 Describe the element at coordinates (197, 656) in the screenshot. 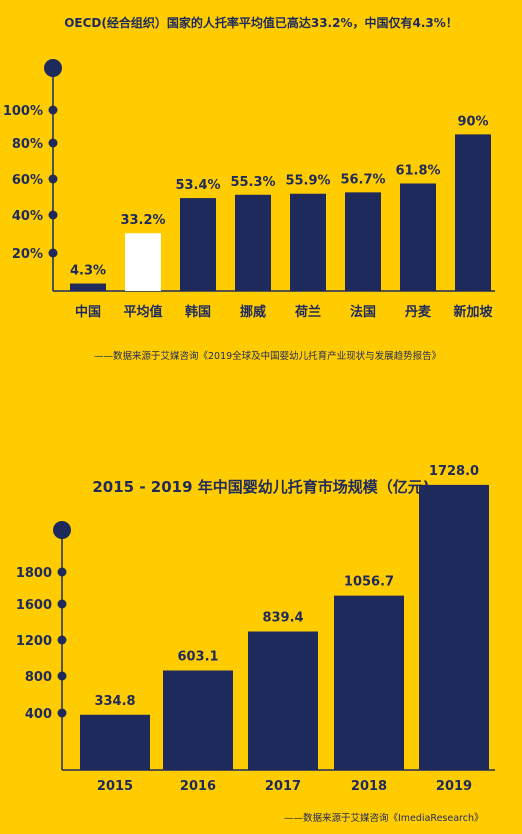

I see `chart2-data-label: 603.1` at that location.